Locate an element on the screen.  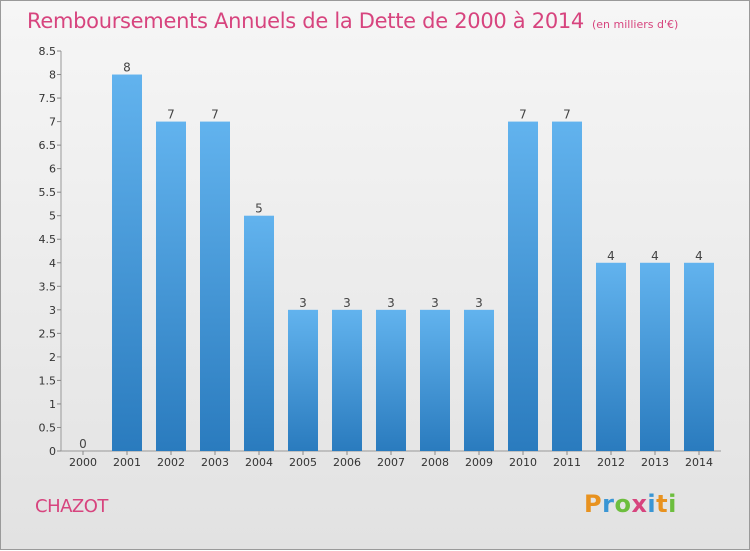
logo-letter: x is located at coordinates (639, 504).